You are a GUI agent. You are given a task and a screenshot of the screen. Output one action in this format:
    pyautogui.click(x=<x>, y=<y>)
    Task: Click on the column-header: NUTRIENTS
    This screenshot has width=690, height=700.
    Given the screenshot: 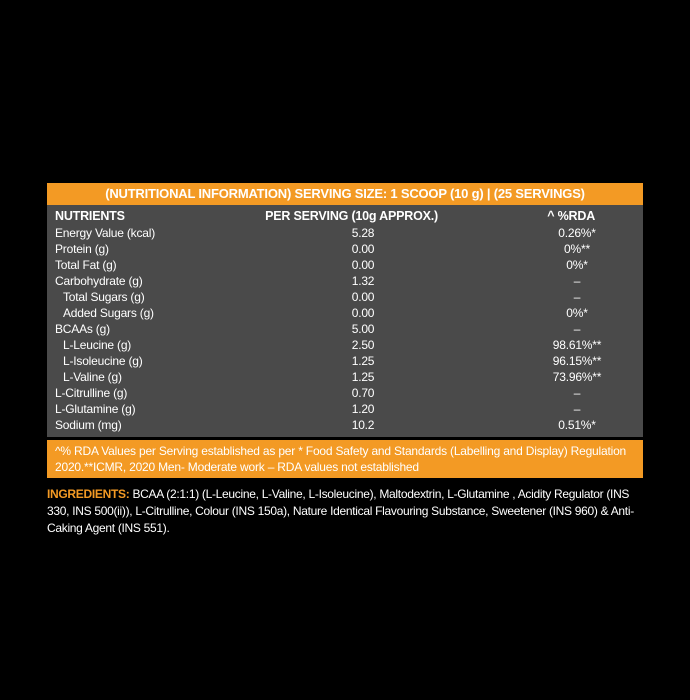 What is the action you would take?
    pyautogui.click(x=90, y=216)
    